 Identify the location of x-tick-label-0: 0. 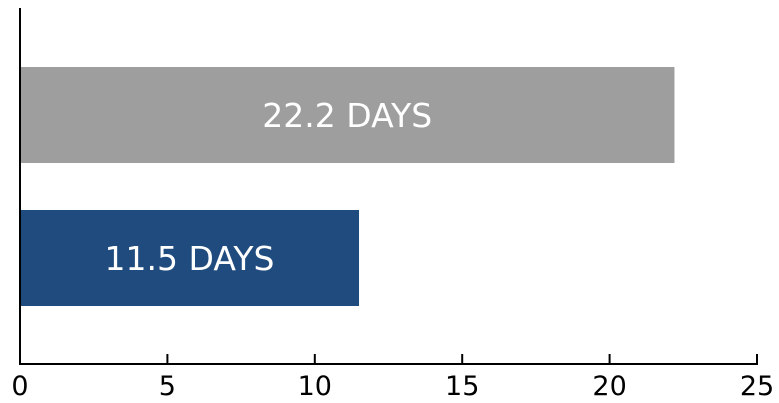
(19, 386).